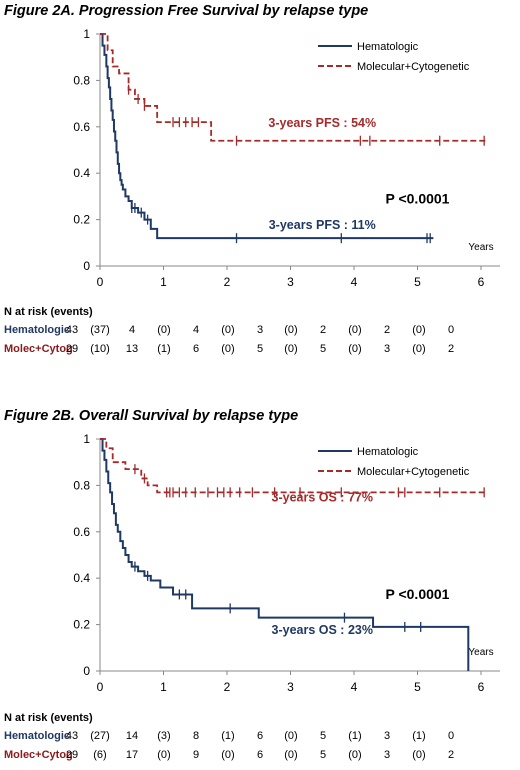  Describe the element at coordinates (322, 123) in the screenshot. I see `survival-annotation: 3-years PFS : 54%` at that location.